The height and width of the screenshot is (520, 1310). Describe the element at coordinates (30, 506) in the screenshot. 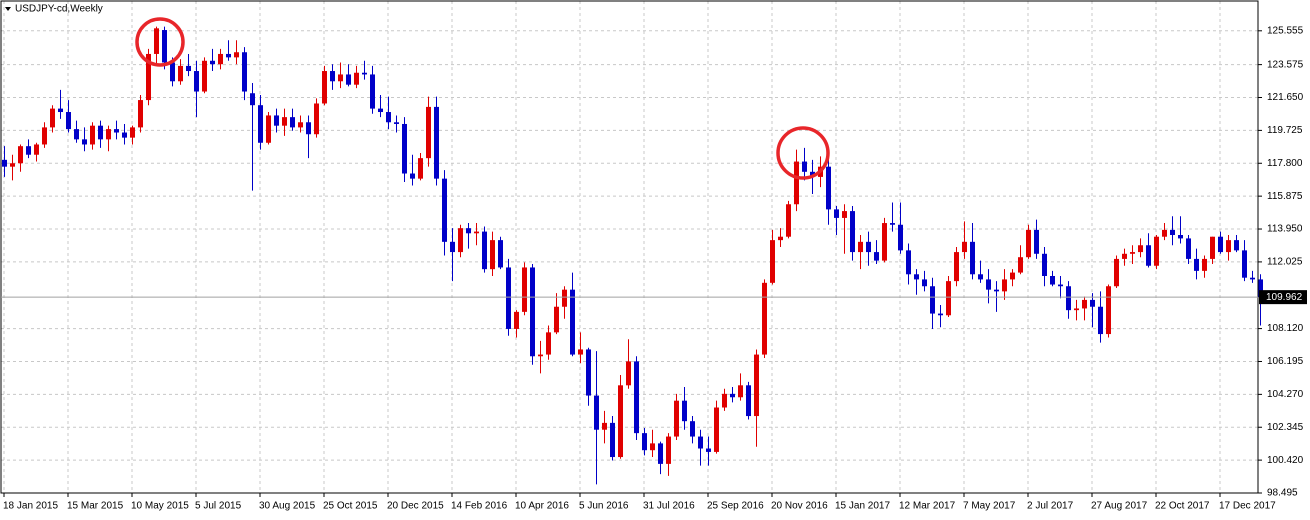

I see `x-tick-label: 18 Jan 2015` at that location.